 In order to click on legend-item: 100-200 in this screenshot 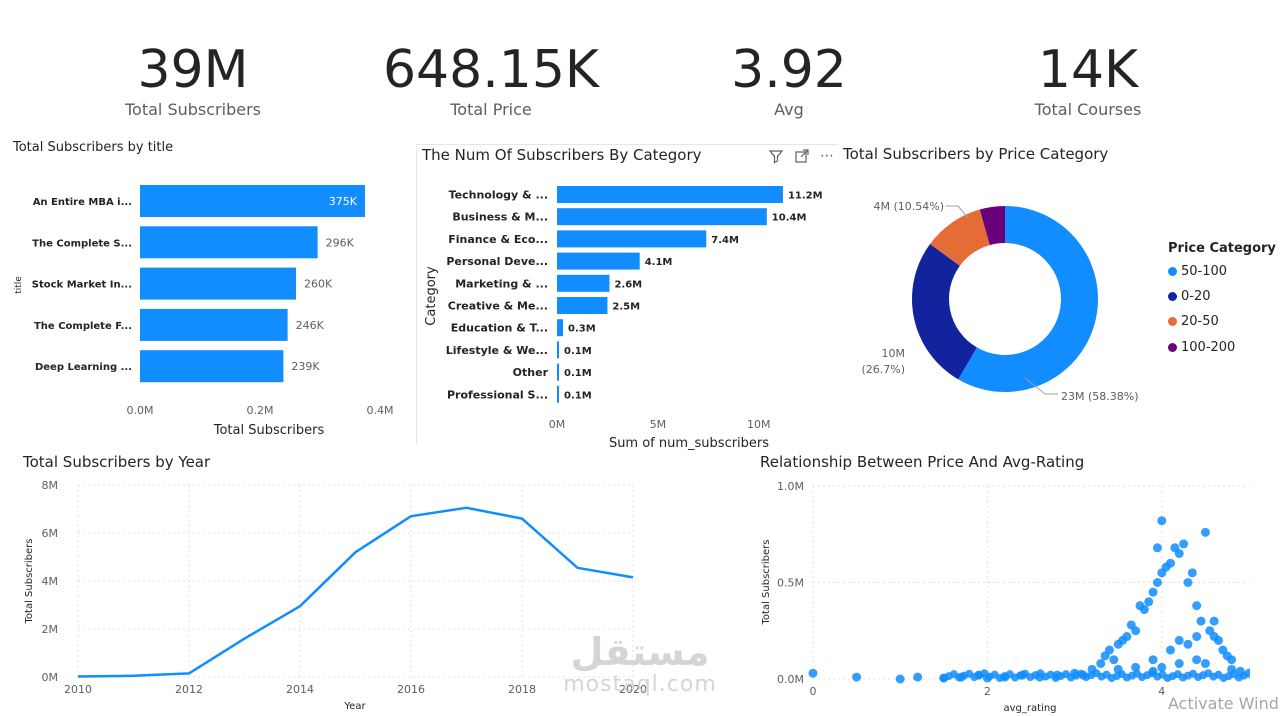, I will do `click(1201, 347)`.